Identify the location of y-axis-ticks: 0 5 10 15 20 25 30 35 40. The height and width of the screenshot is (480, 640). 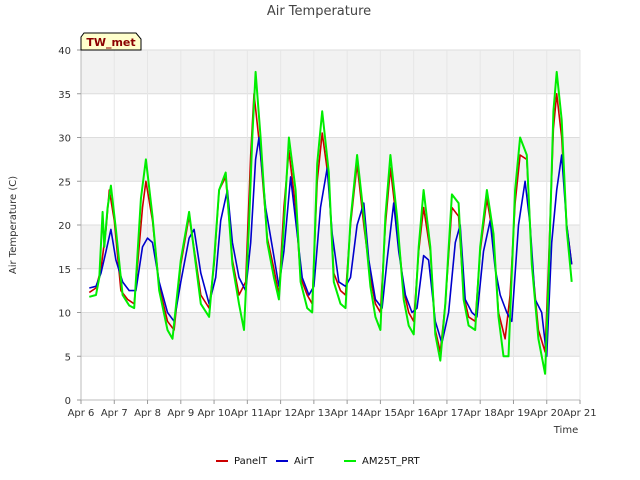
(69, 226).